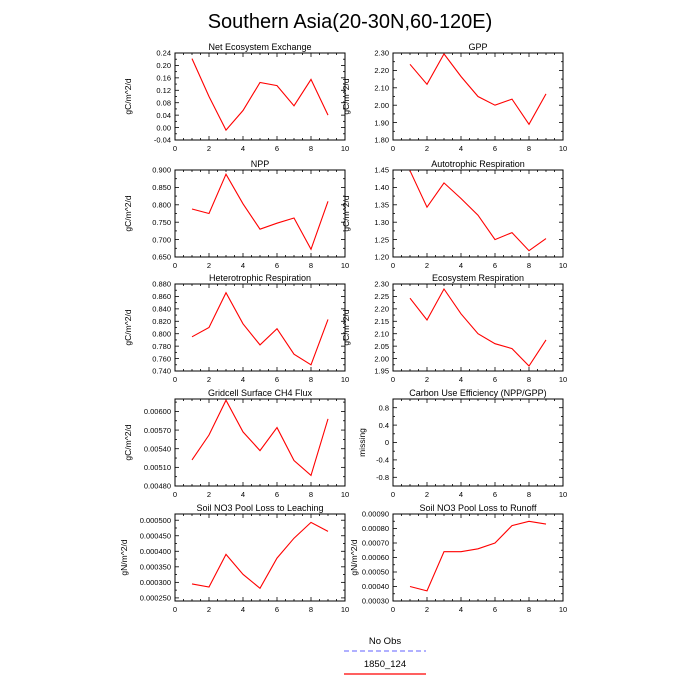 Image resolution: width=700 pixels, height=700 pixels. I want to click on panel-title: NPP, so click(260, 164).